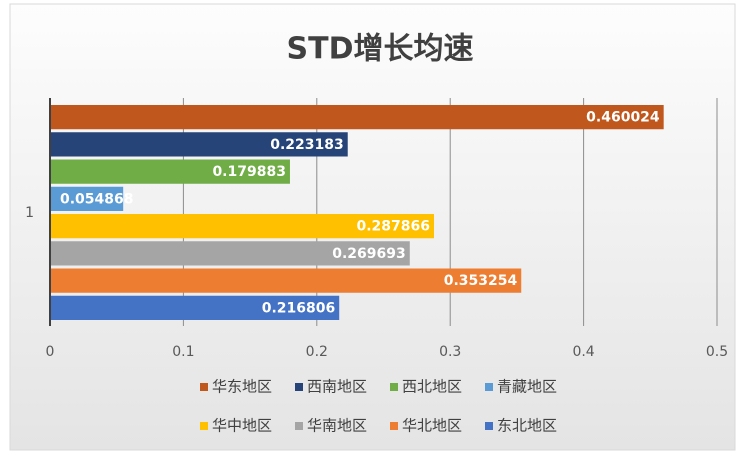  What do you see at coordinates (527, 387) in the screenshot?
I see `legend-label: 青藏地区` at bounding box center [527, 387].